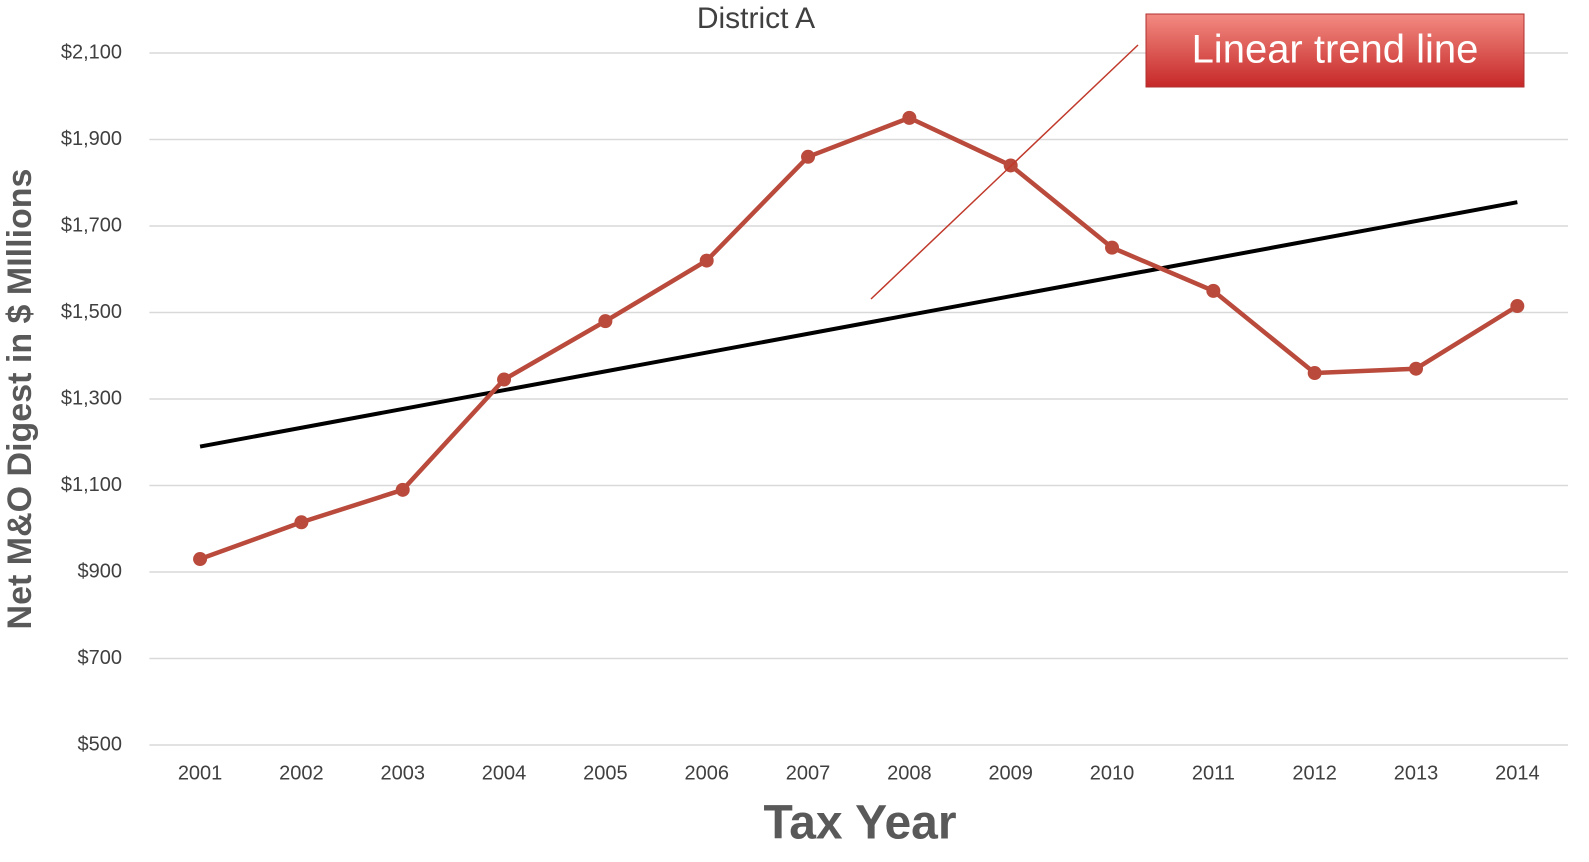  I want to click on y-tick-label: $1,500, so click(91, 312).